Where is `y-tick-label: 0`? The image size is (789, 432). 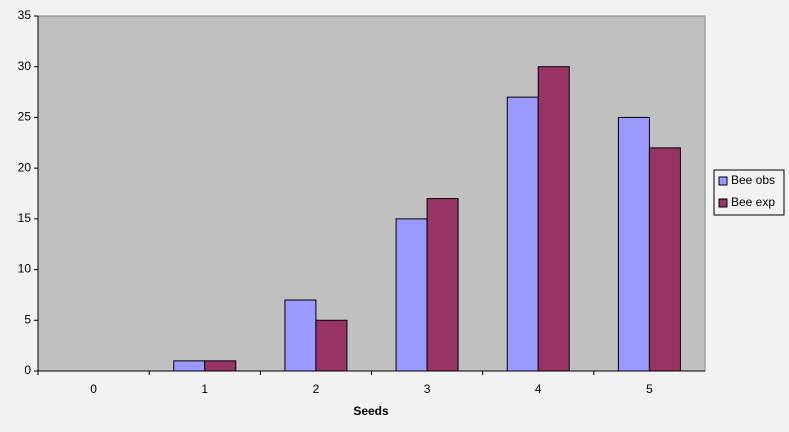
y-tick-label: 0 is located at coordinates (27, 370).